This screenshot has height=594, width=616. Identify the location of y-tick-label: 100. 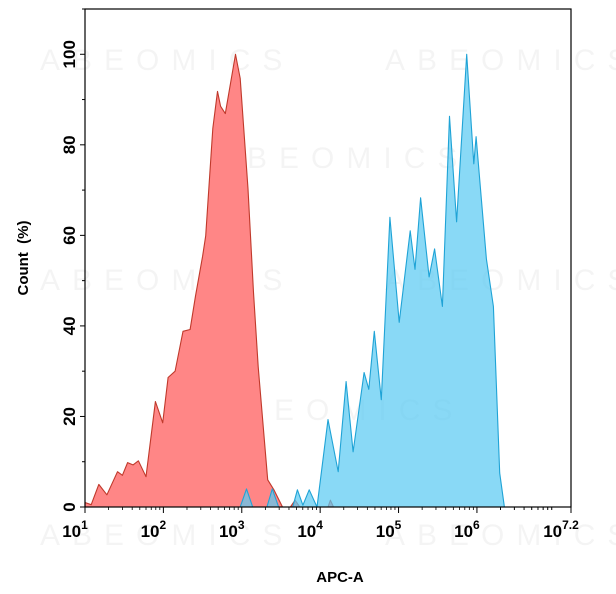
(69, 54).